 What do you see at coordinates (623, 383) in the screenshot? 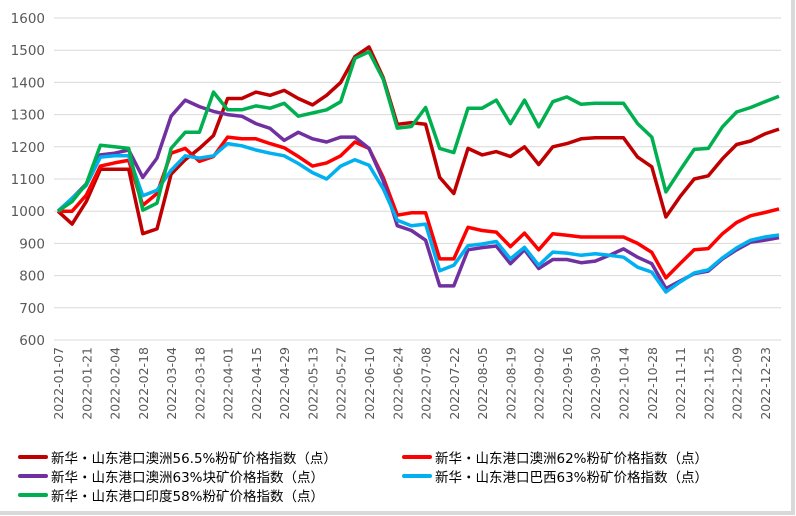
I see `x-tick-label: 2022-10-14` at bounding box center [623, 383].